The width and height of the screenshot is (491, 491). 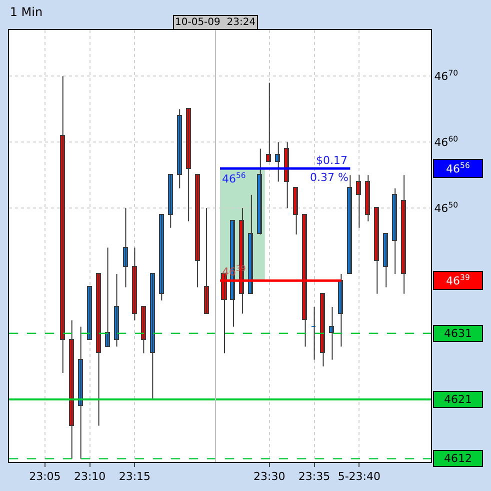 I want to click on ref-line-label: 4621, so click(x=458, y=399).